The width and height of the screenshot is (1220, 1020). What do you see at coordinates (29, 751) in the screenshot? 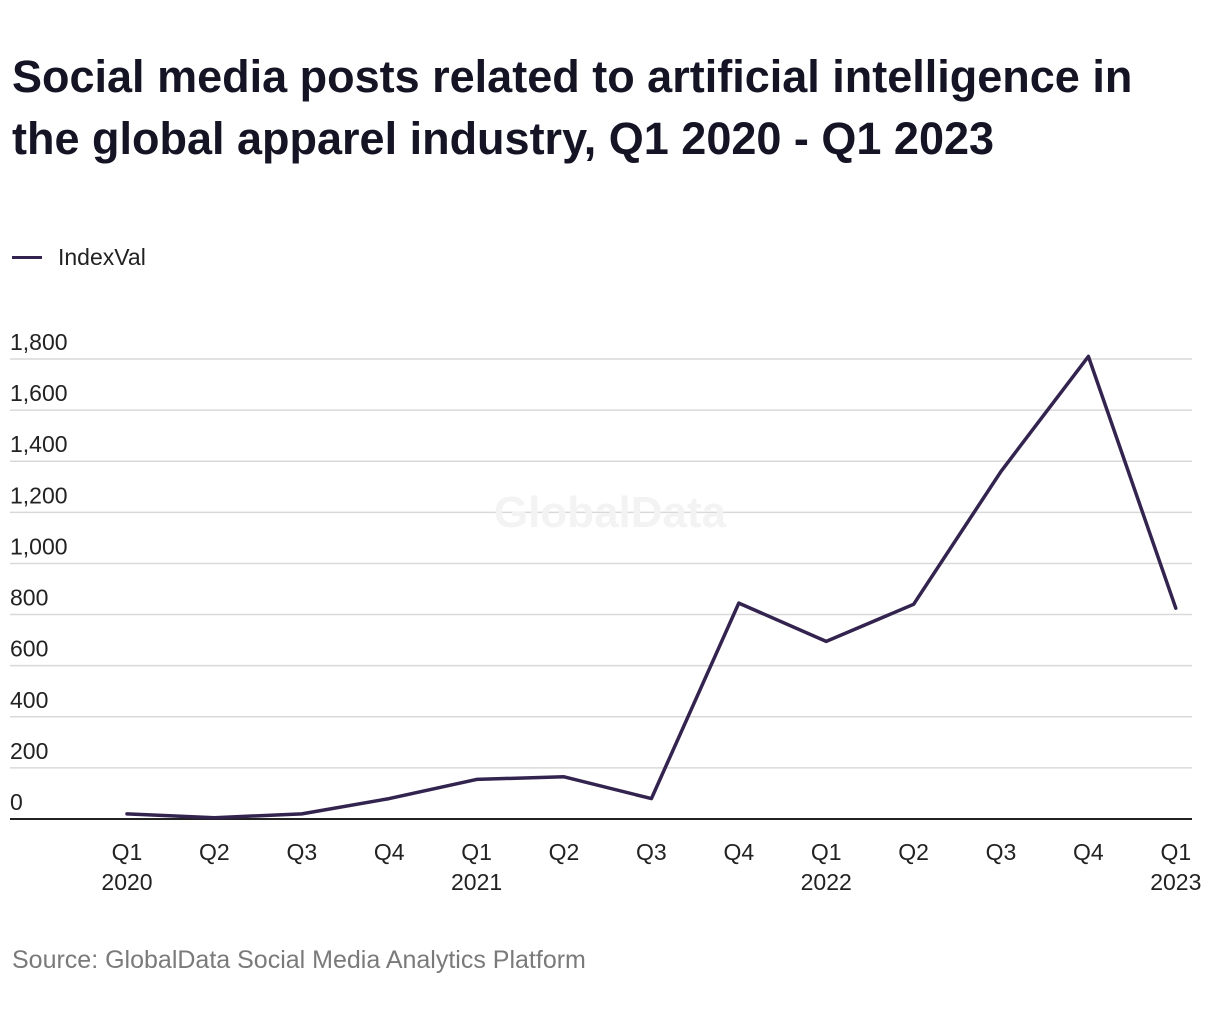
I see `y-tick-label: 200` at bounding box center [29, 751].